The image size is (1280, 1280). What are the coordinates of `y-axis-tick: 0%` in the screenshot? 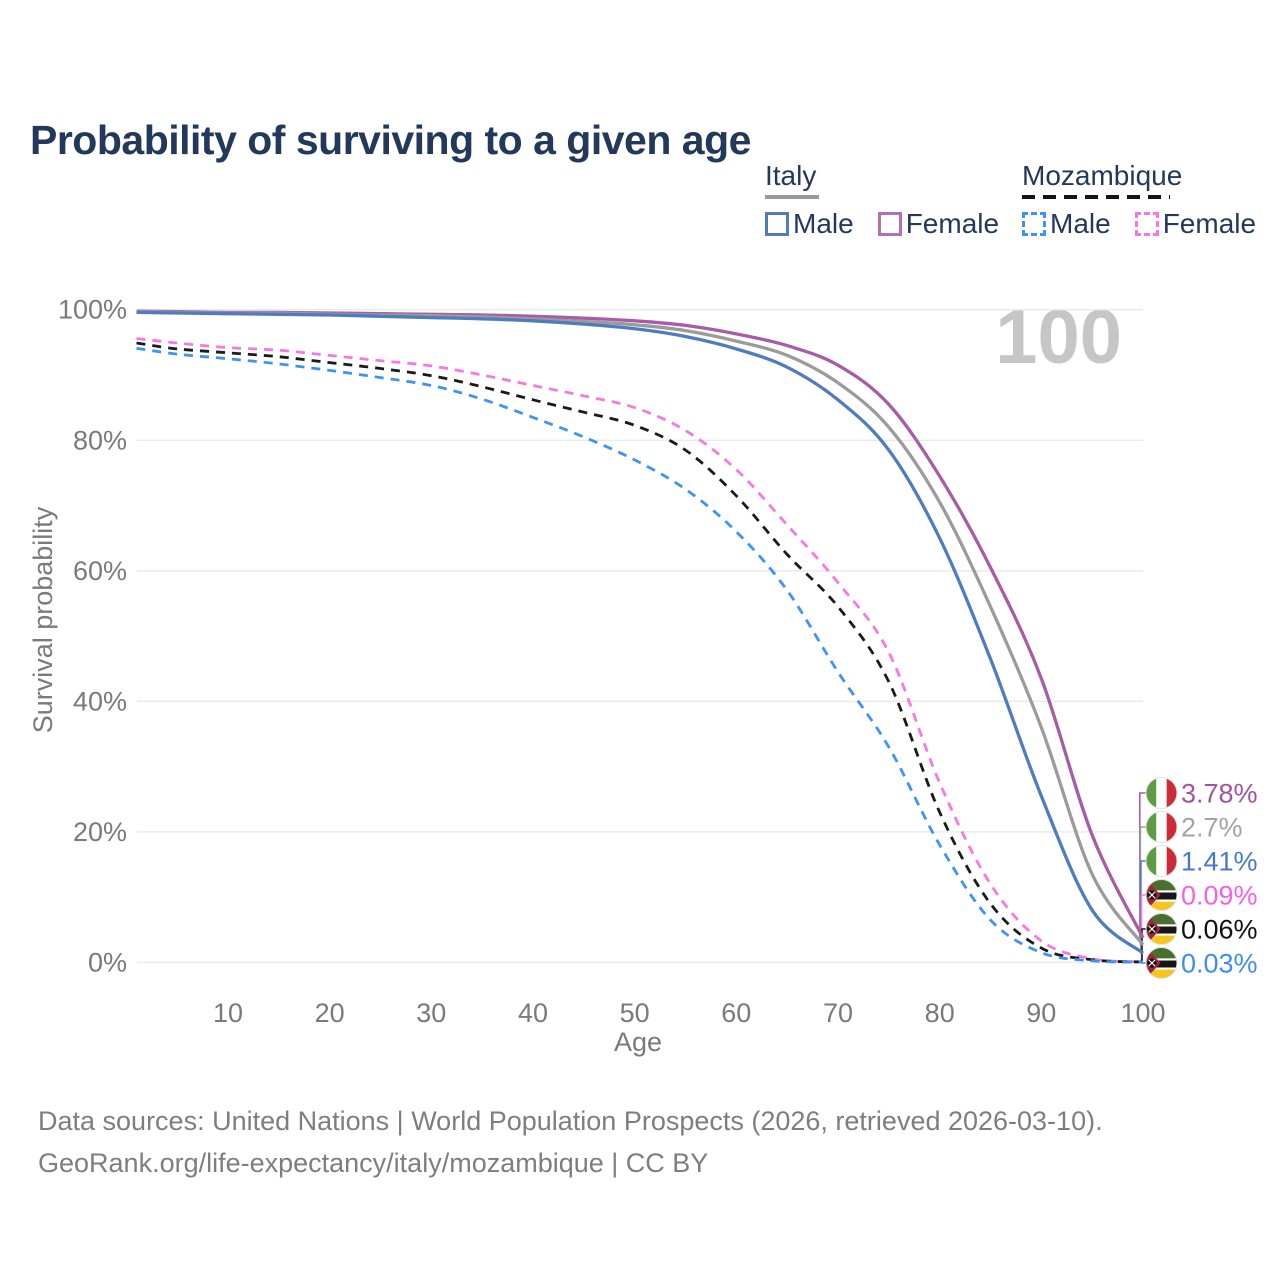 It's located at (107, 962).